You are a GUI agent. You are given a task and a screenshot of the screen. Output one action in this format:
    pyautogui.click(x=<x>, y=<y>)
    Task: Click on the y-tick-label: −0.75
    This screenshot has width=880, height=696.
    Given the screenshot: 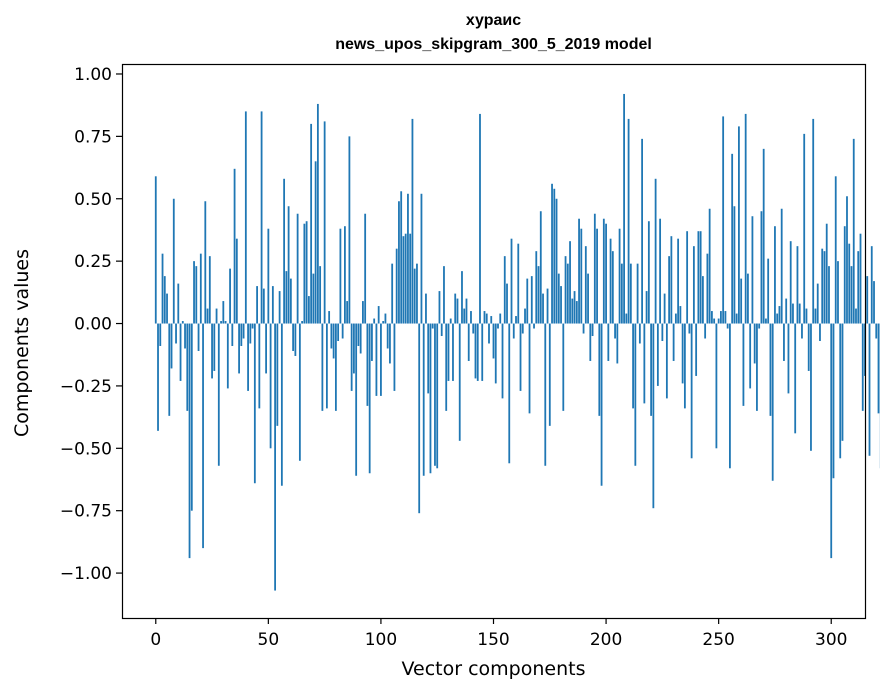 What is the action you would take?
    pyautogui.click(x=86, y=512)
    